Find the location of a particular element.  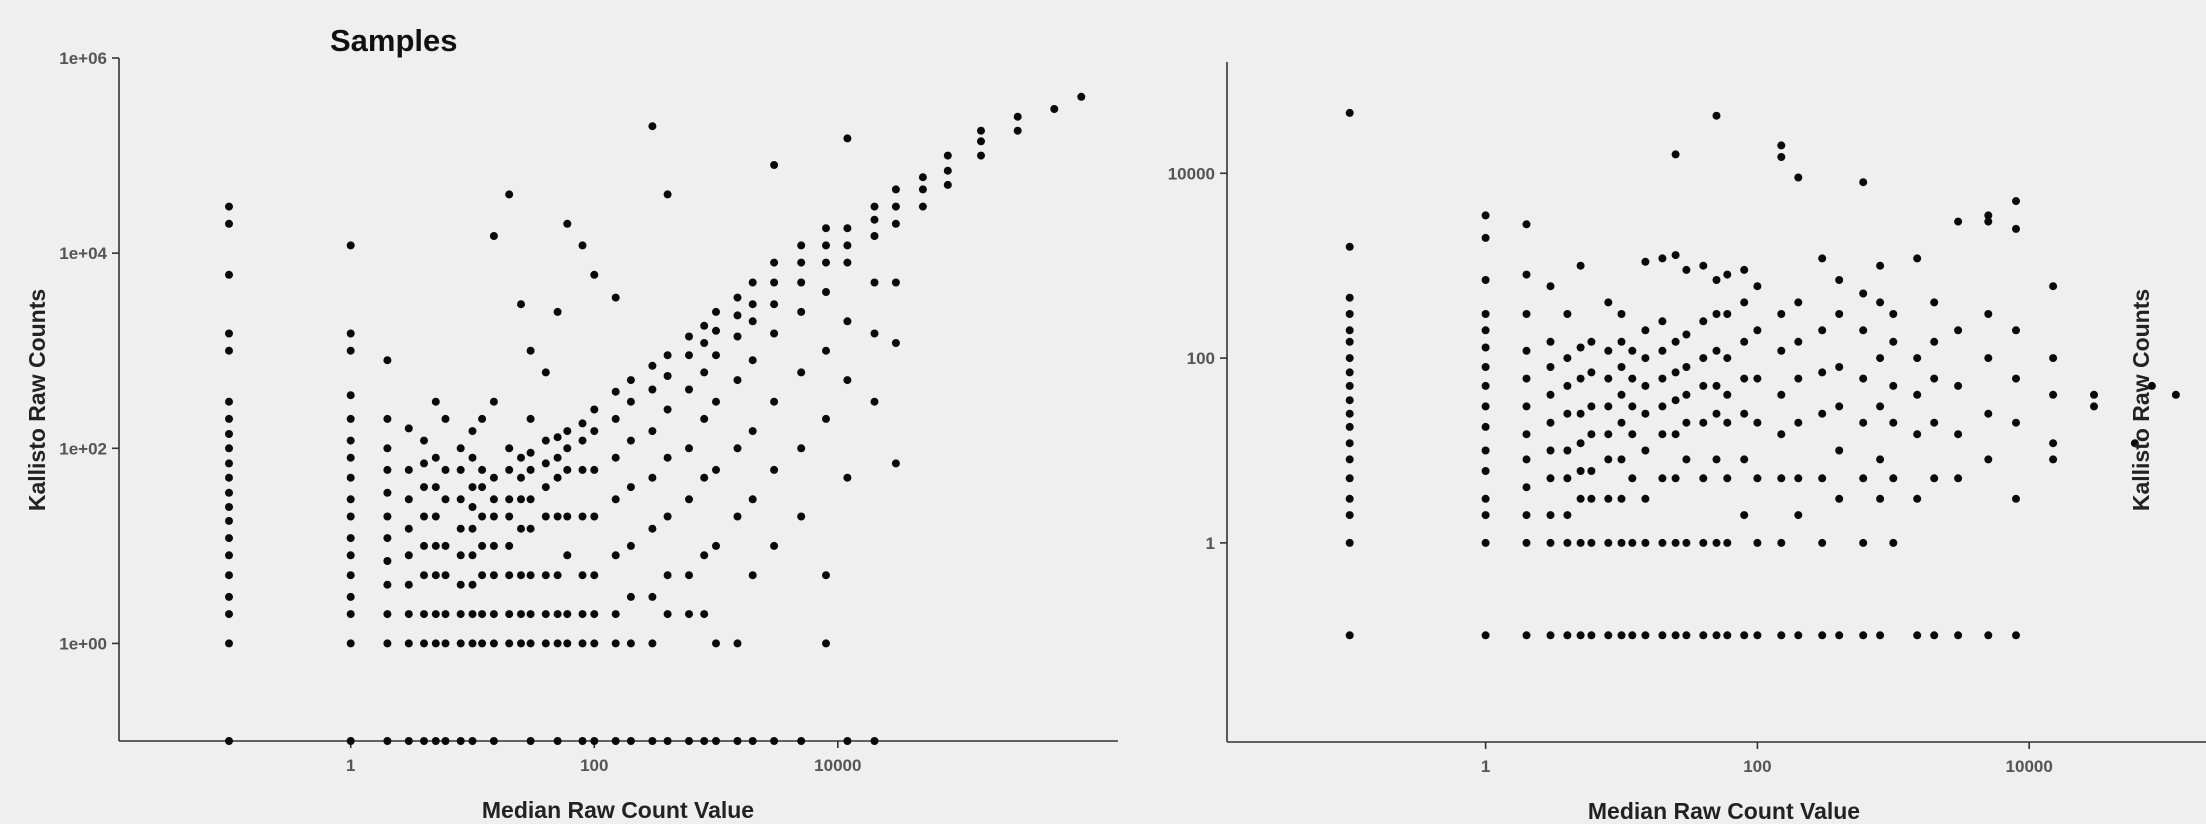

left-y-tick-label: 1e+04 is located at coordinates (83, 253).